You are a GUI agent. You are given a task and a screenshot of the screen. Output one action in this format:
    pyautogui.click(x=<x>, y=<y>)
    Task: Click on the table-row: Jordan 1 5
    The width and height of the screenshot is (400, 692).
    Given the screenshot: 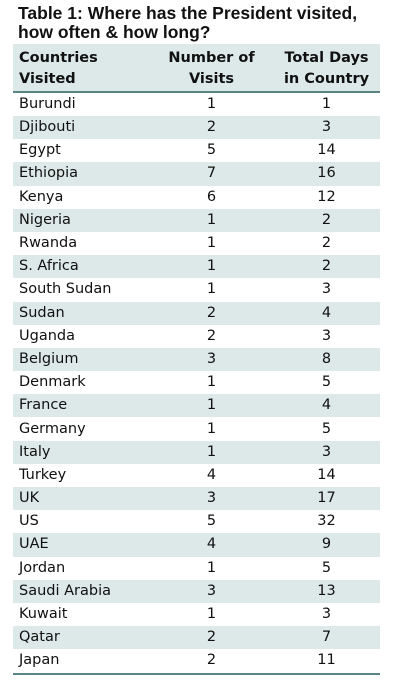 What is the action you would take?
    pyautogui.click(x=196, y=568)
    